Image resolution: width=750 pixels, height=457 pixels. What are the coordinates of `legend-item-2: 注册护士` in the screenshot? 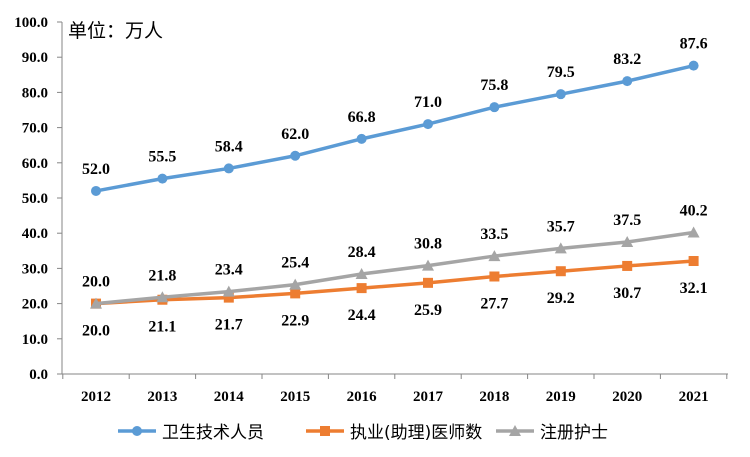 It's located at (552, 433).